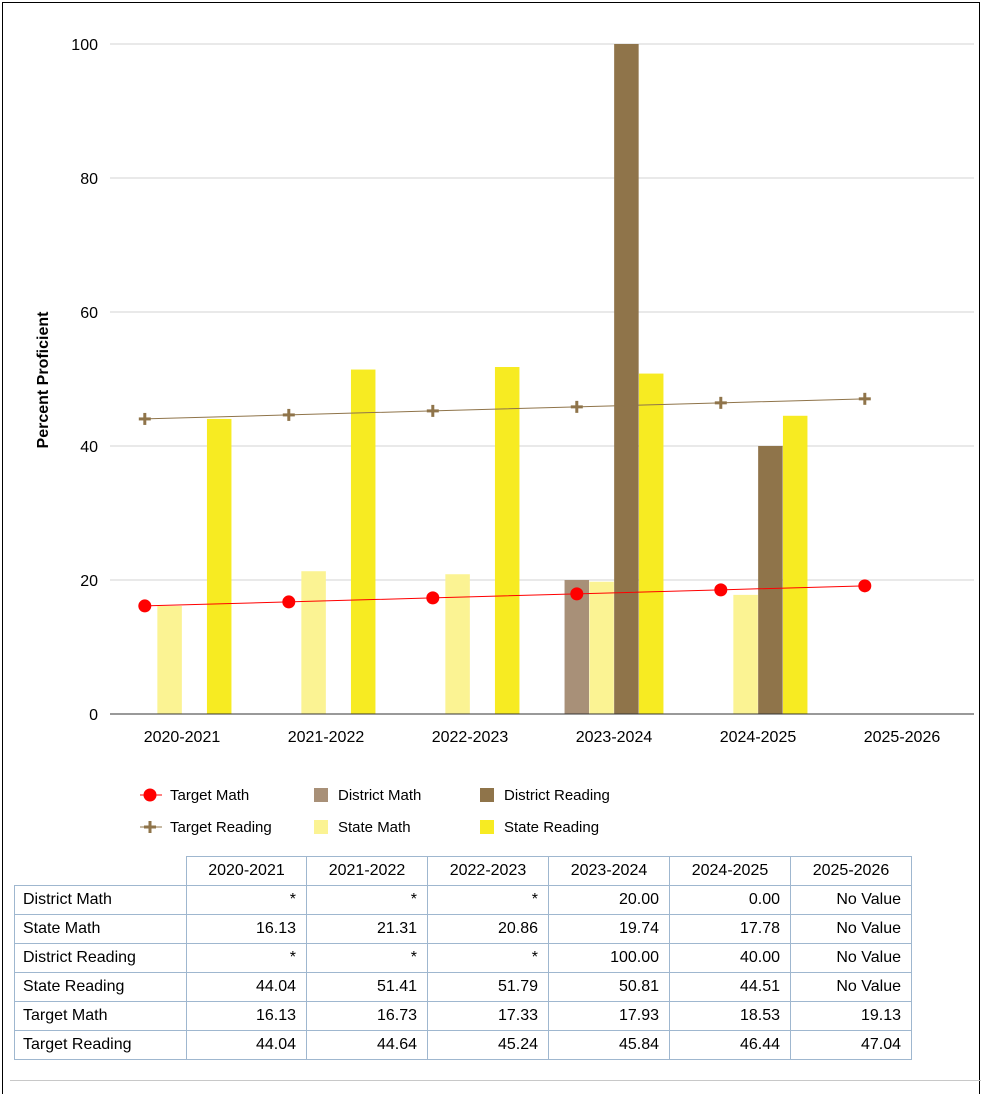 This screenshot has width=981, height=1095. I want to click on legend-item-target-math: Target Math, so click(194, 795).